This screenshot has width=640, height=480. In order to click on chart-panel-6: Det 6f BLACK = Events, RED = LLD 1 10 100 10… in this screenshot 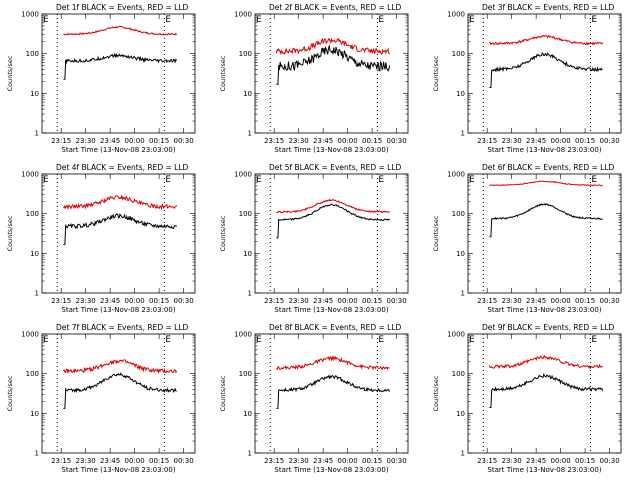, I will do `click(527, 238)`.